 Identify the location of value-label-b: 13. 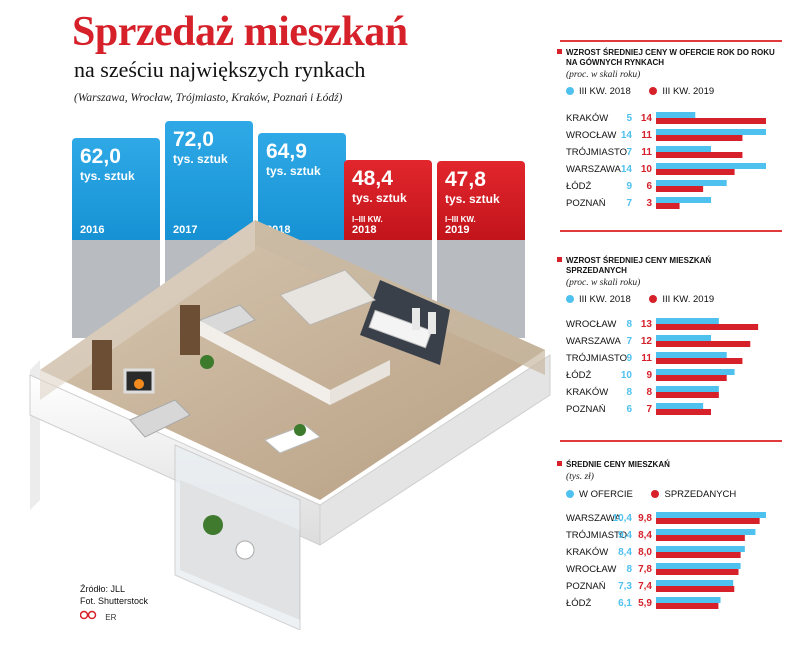
(647, 324).